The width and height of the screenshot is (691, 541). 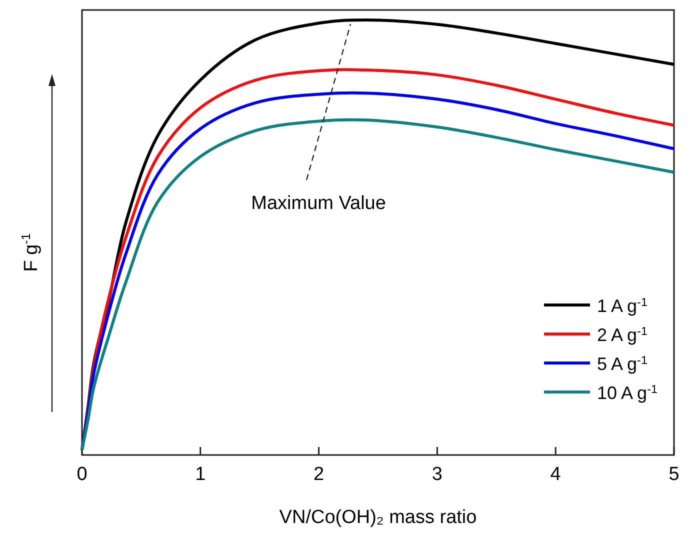 I want to click on x-tick-label: 2, so click(x=319, y=474).